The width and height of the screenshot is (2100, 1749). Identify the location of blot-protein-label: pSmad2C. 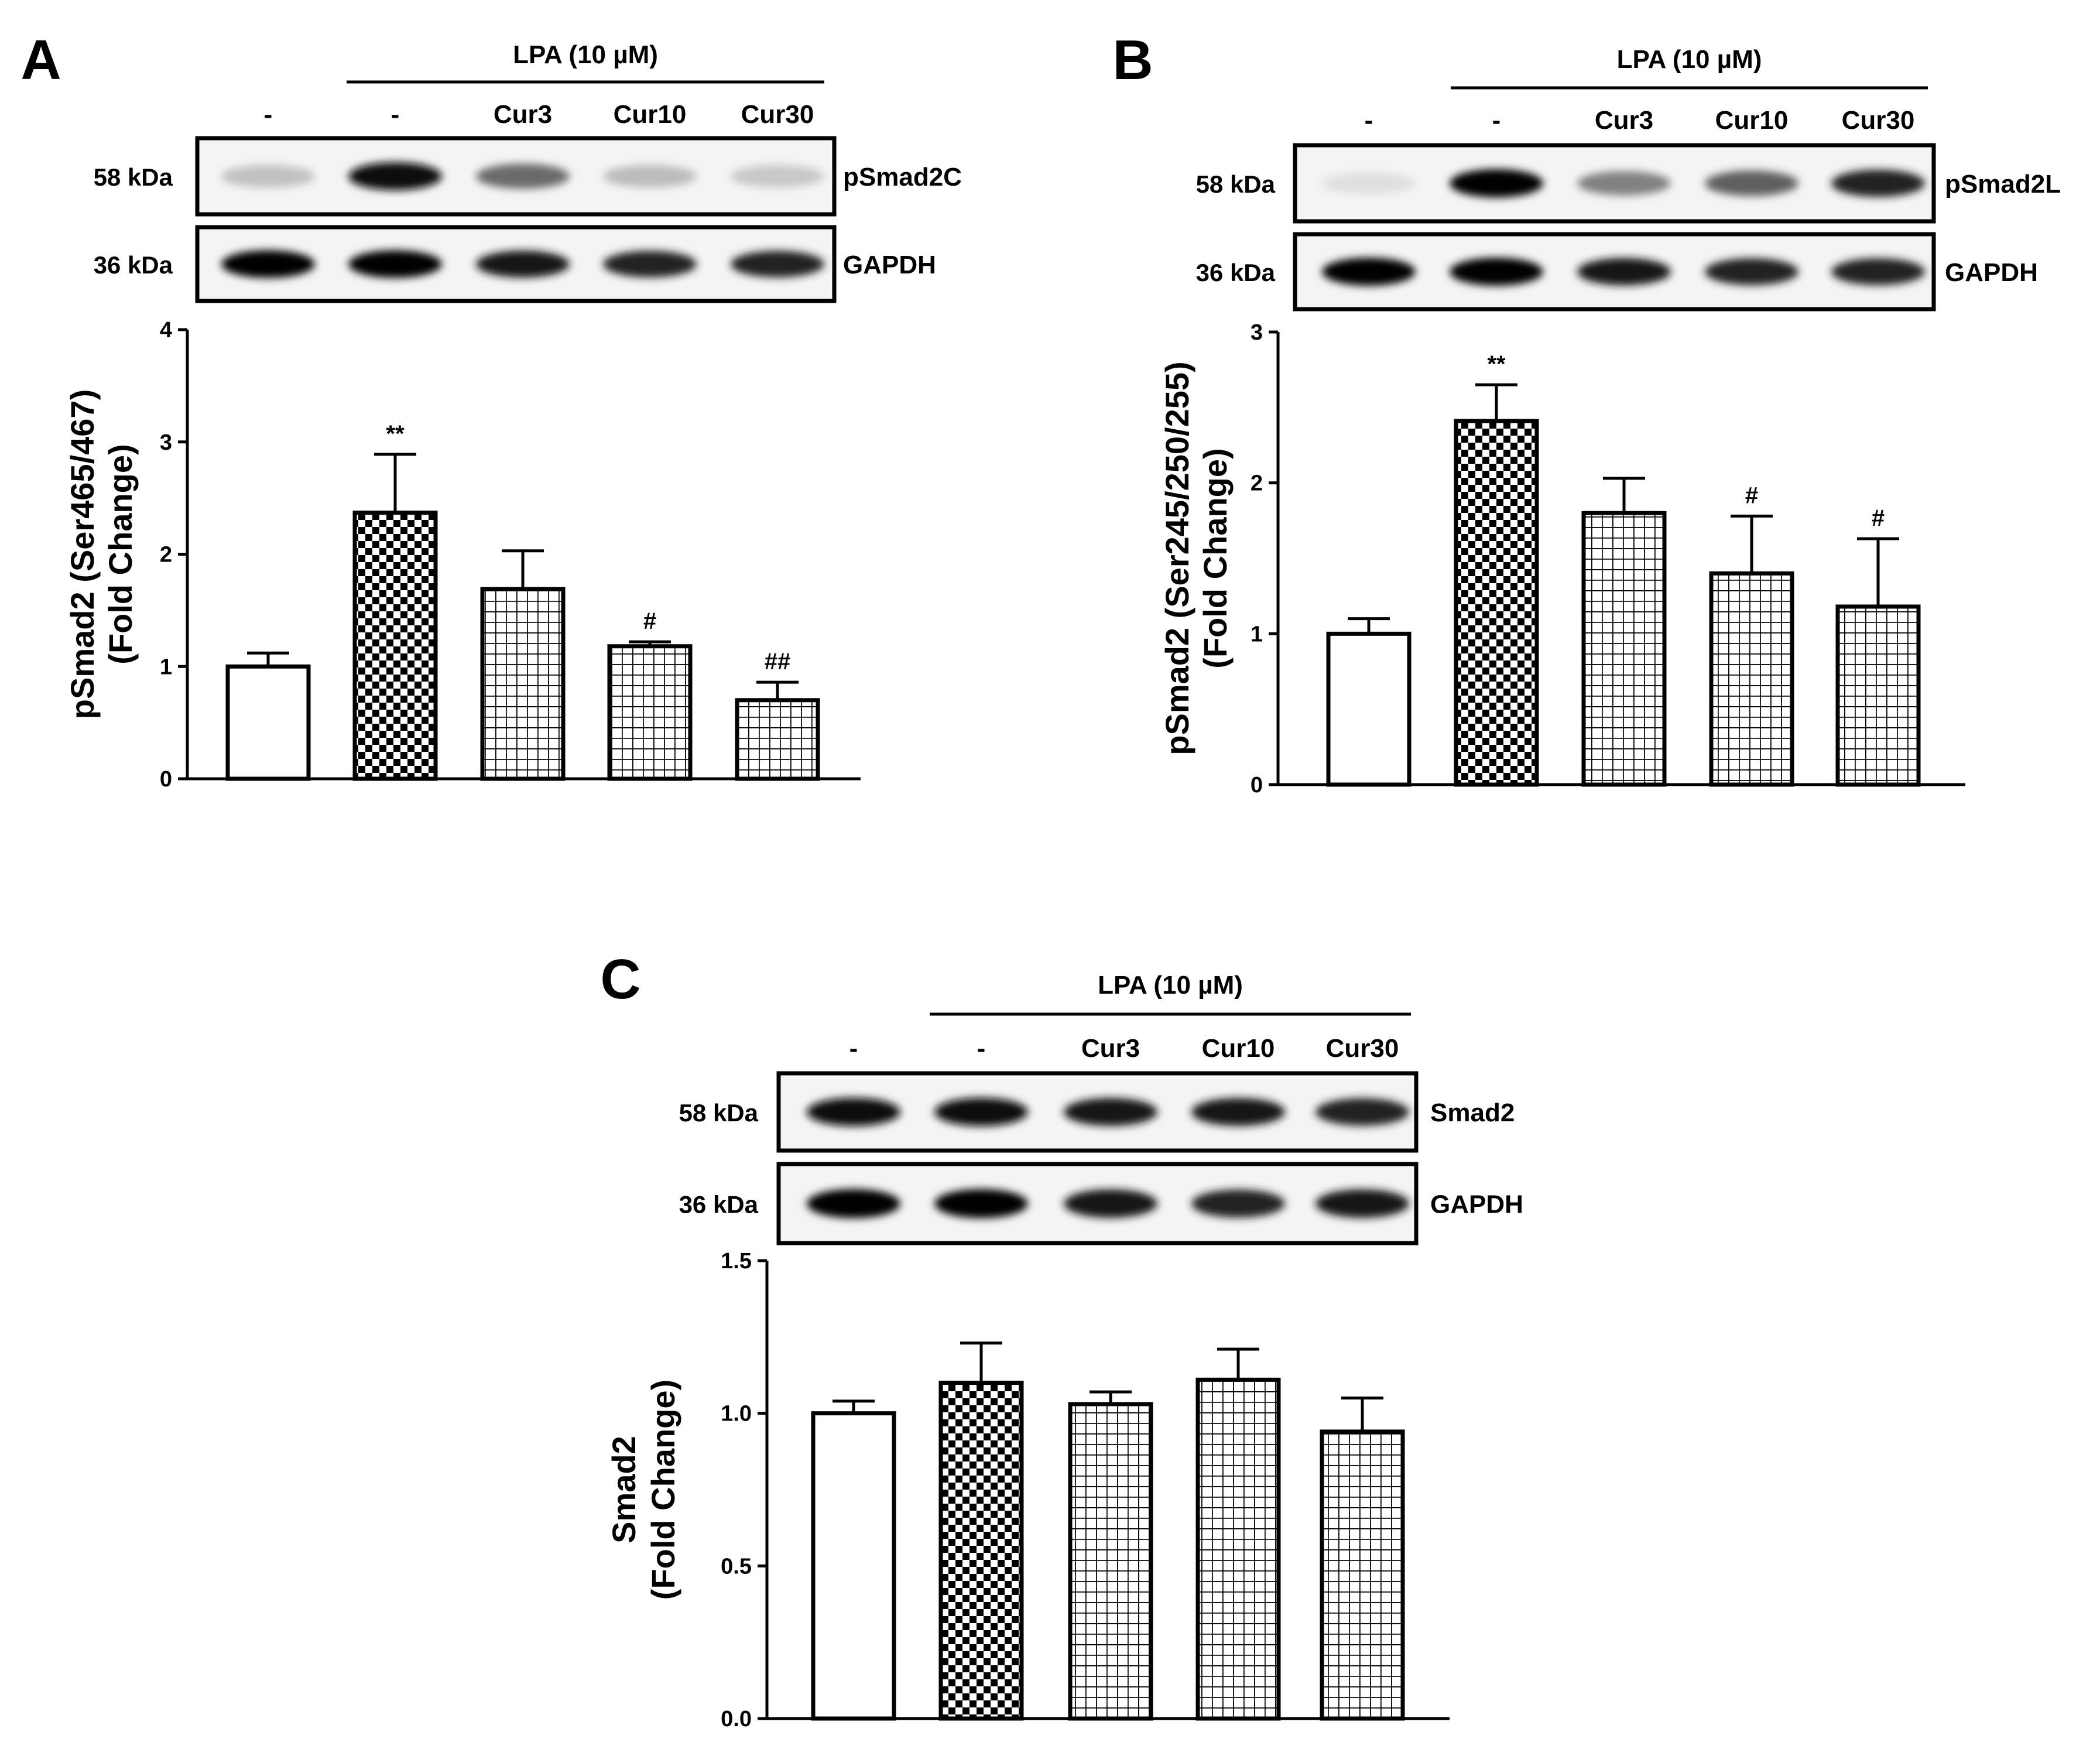
(902, 177).